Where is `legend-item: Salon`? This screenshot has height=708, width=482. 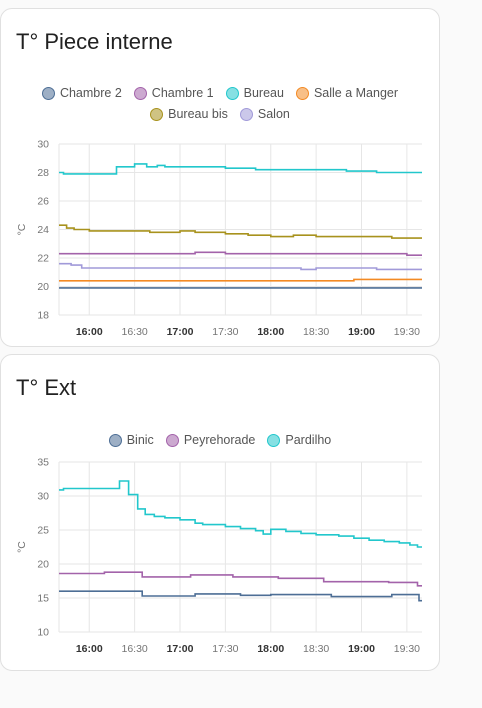 legend-item: Salon is located at coordinates (264, 114).